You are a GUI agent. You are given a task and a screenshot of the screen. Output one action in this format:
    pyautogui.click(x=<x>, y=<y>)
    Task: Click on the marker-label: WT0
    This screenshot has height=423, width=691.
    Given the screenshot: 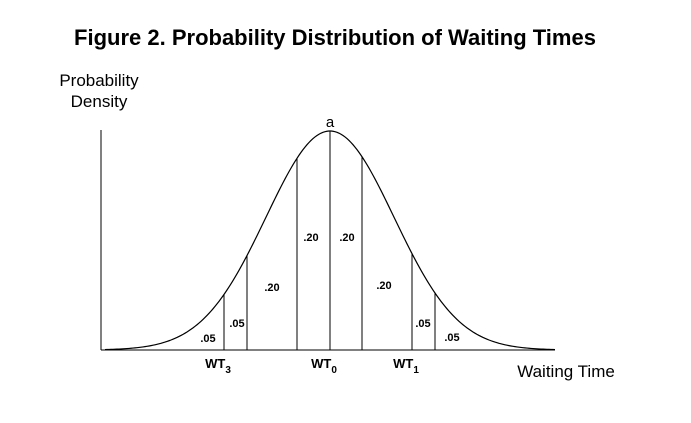 What is the action you would take?
    pyautogui.click(x=324, y=366)
    